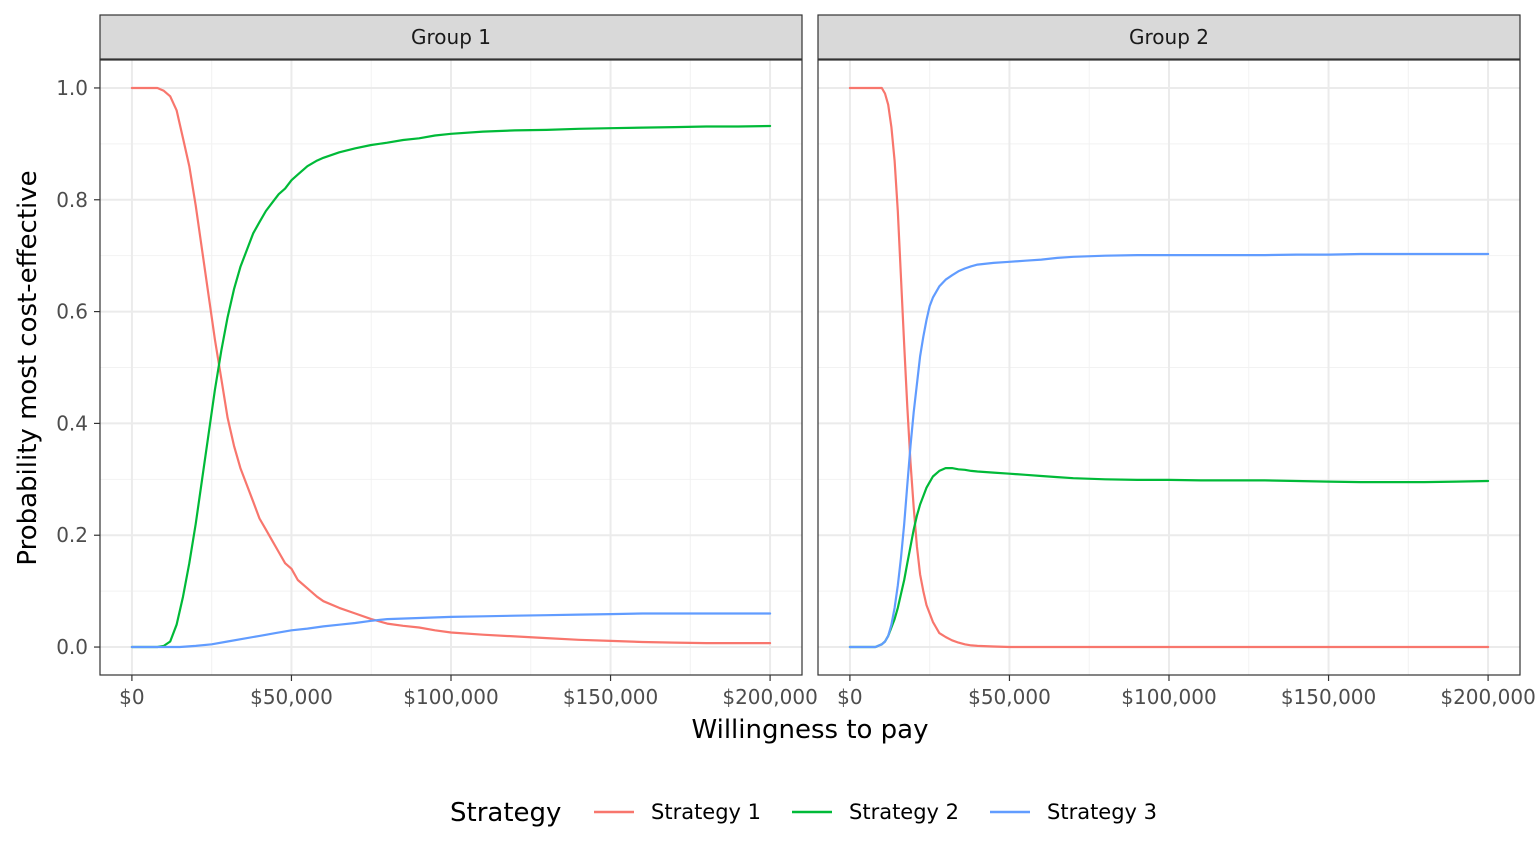  What do you see at coordinates (809, 730) in the screenshot?
I see `x-axis-title: Willingness to pay` at bounding box center [809, 730].